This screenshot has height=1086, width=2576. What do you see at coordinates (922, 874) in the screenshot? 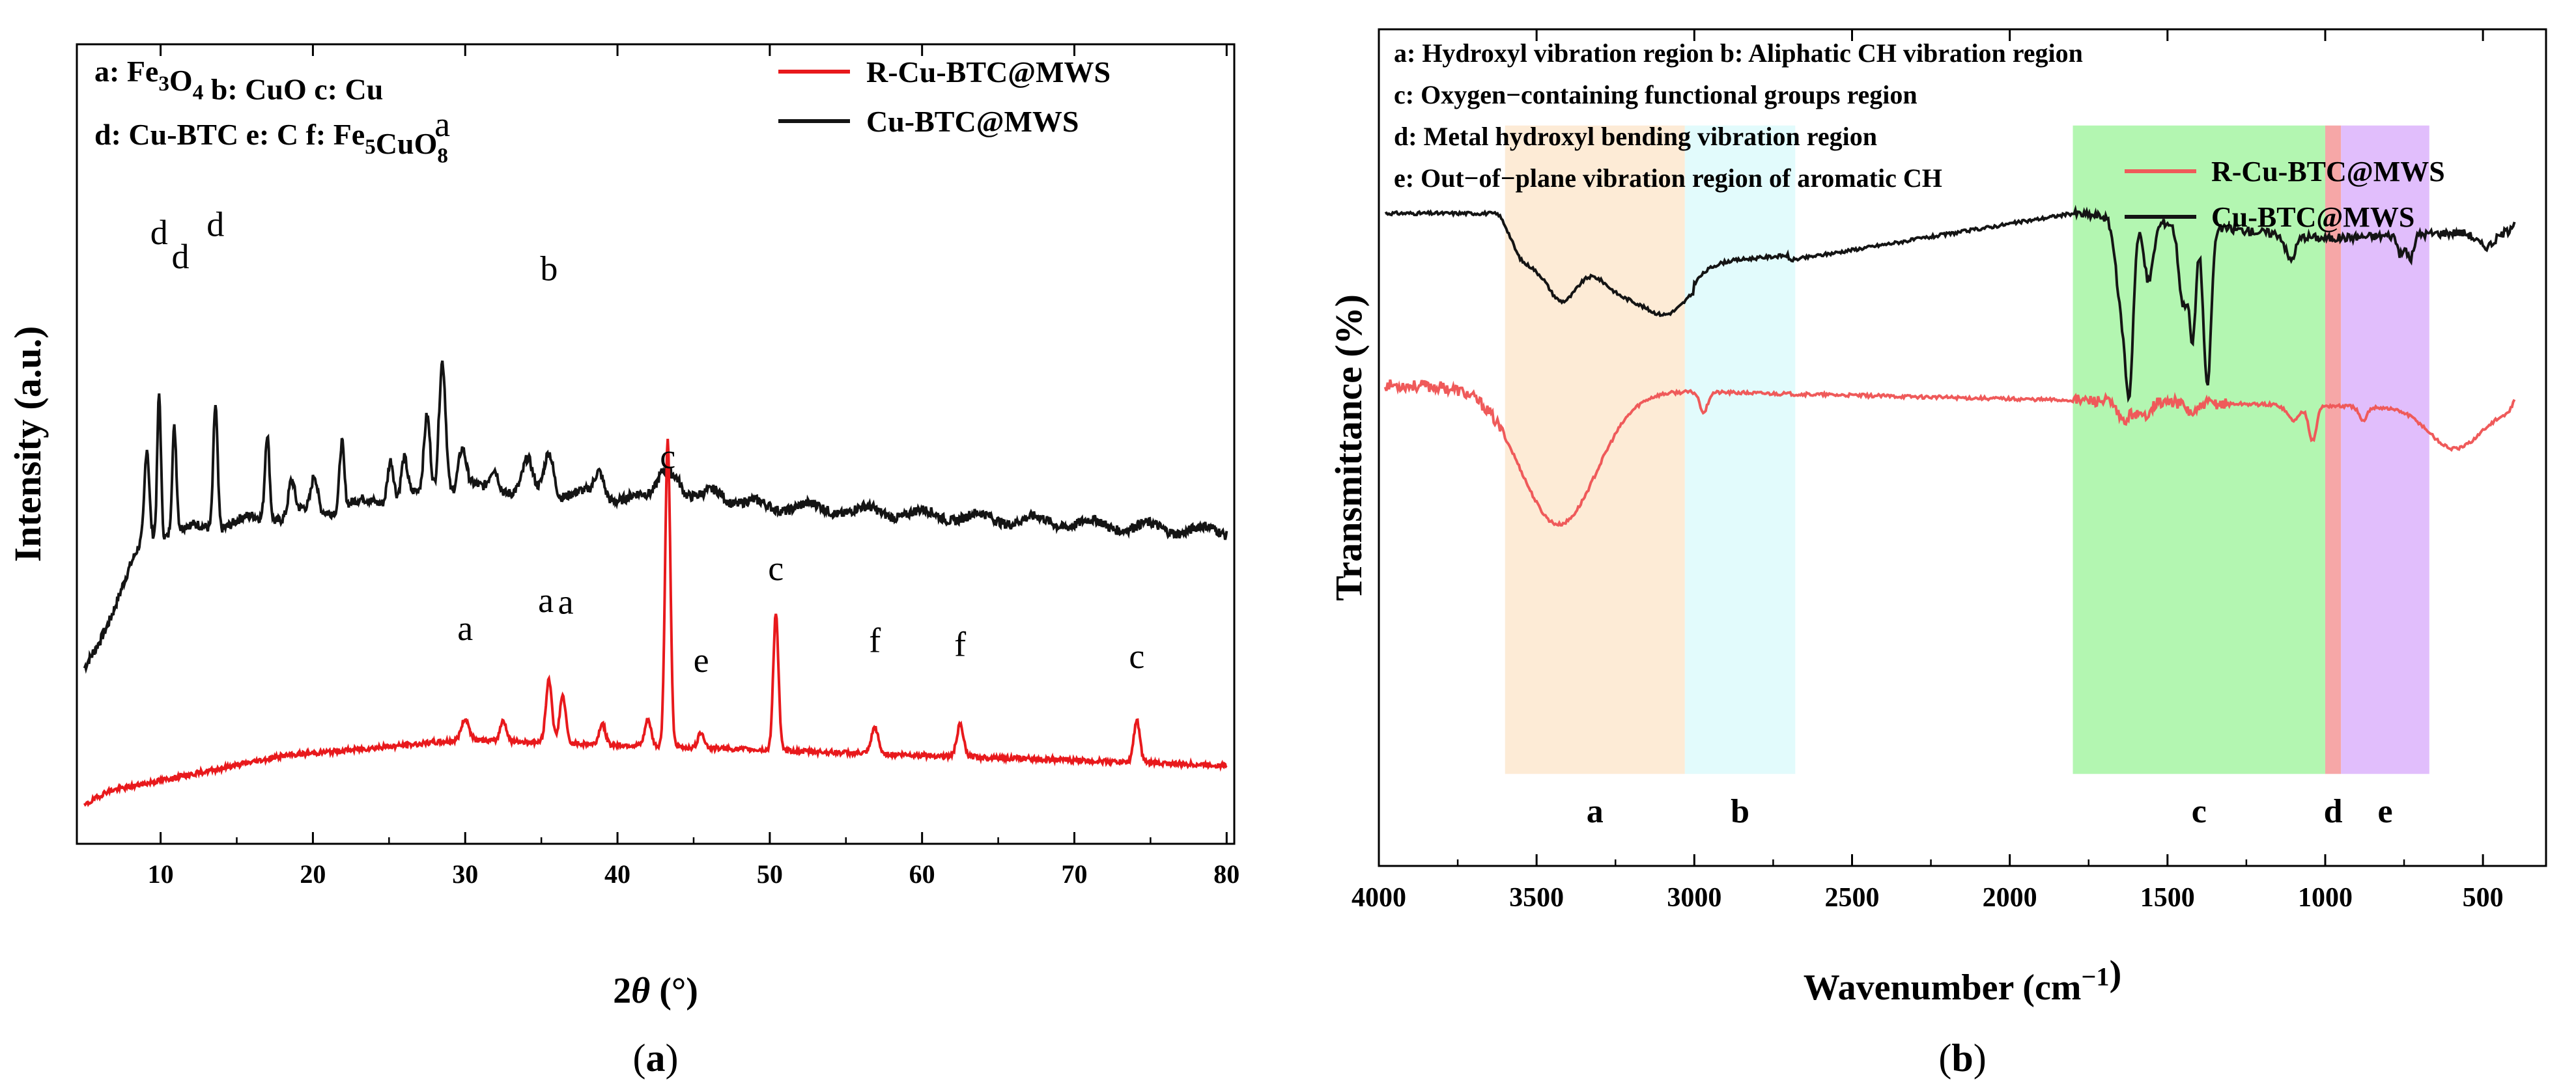
I see `x-tick-label: 60` at bounding box center [922, 874].